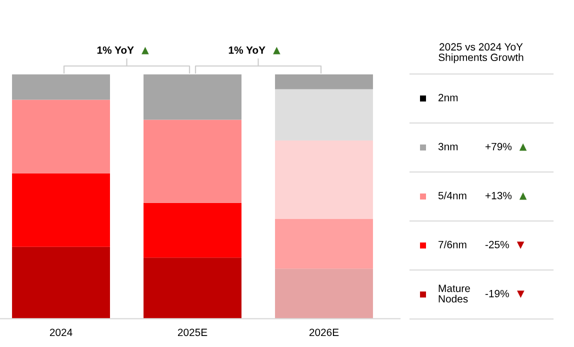  What do you see at coordinates (324, 332) in the screenshot?
I see `x-tick-label: 2026E` at bounding box center [324, 332].